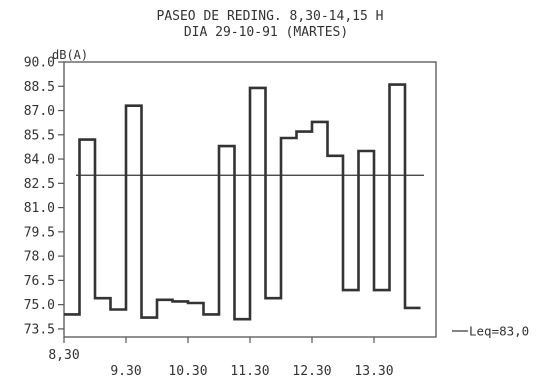 The image size is (541, 381). Describe the element at coordinates (39, 135) in the screenshot. I see `y-tick-label: 85.5` at that location.